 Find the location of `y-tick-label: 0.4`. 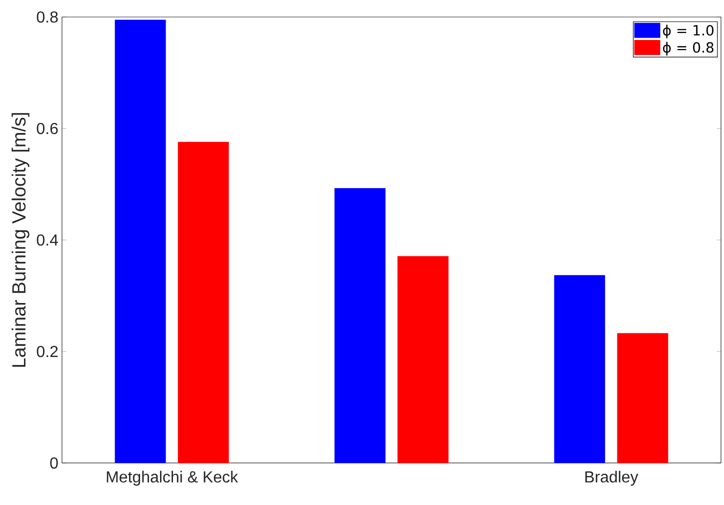

y-tick-label: 0.4 is located at coordinates (47, 240).